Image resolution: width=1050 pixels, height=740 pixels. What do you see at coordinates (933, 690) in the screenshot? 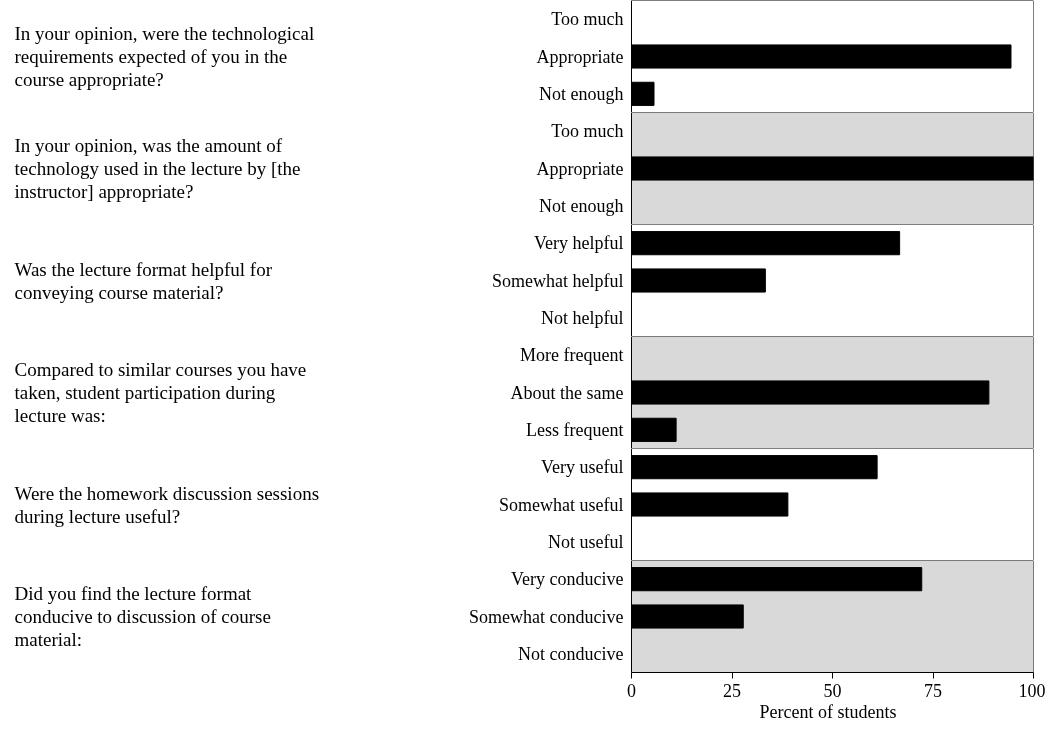
I see `x-tick-label: 75` at bounding box center [933, 690].